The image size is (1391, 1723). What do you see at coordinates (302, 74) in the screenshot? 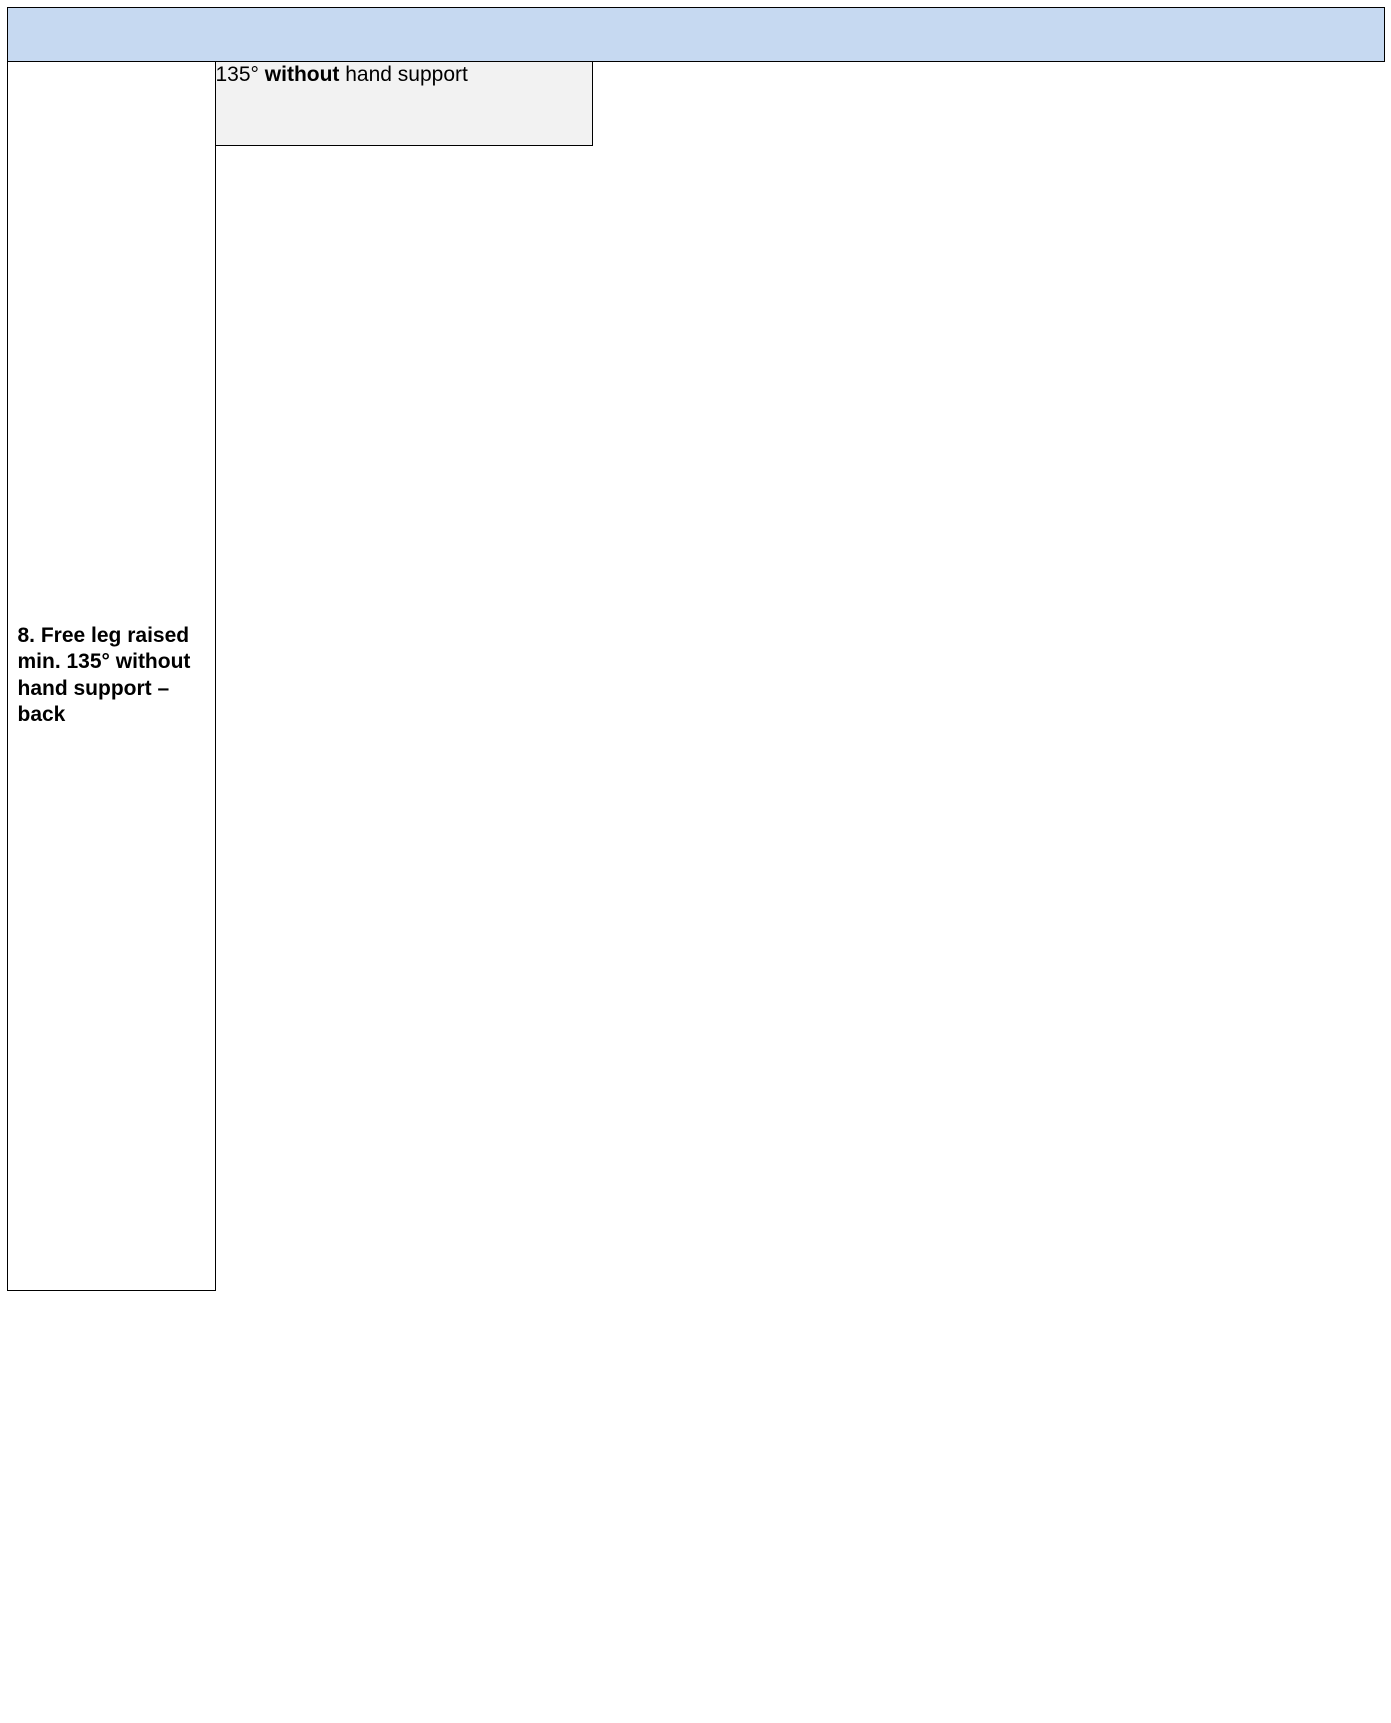
I see `bold-text: without` at bounding box center [302, 74].